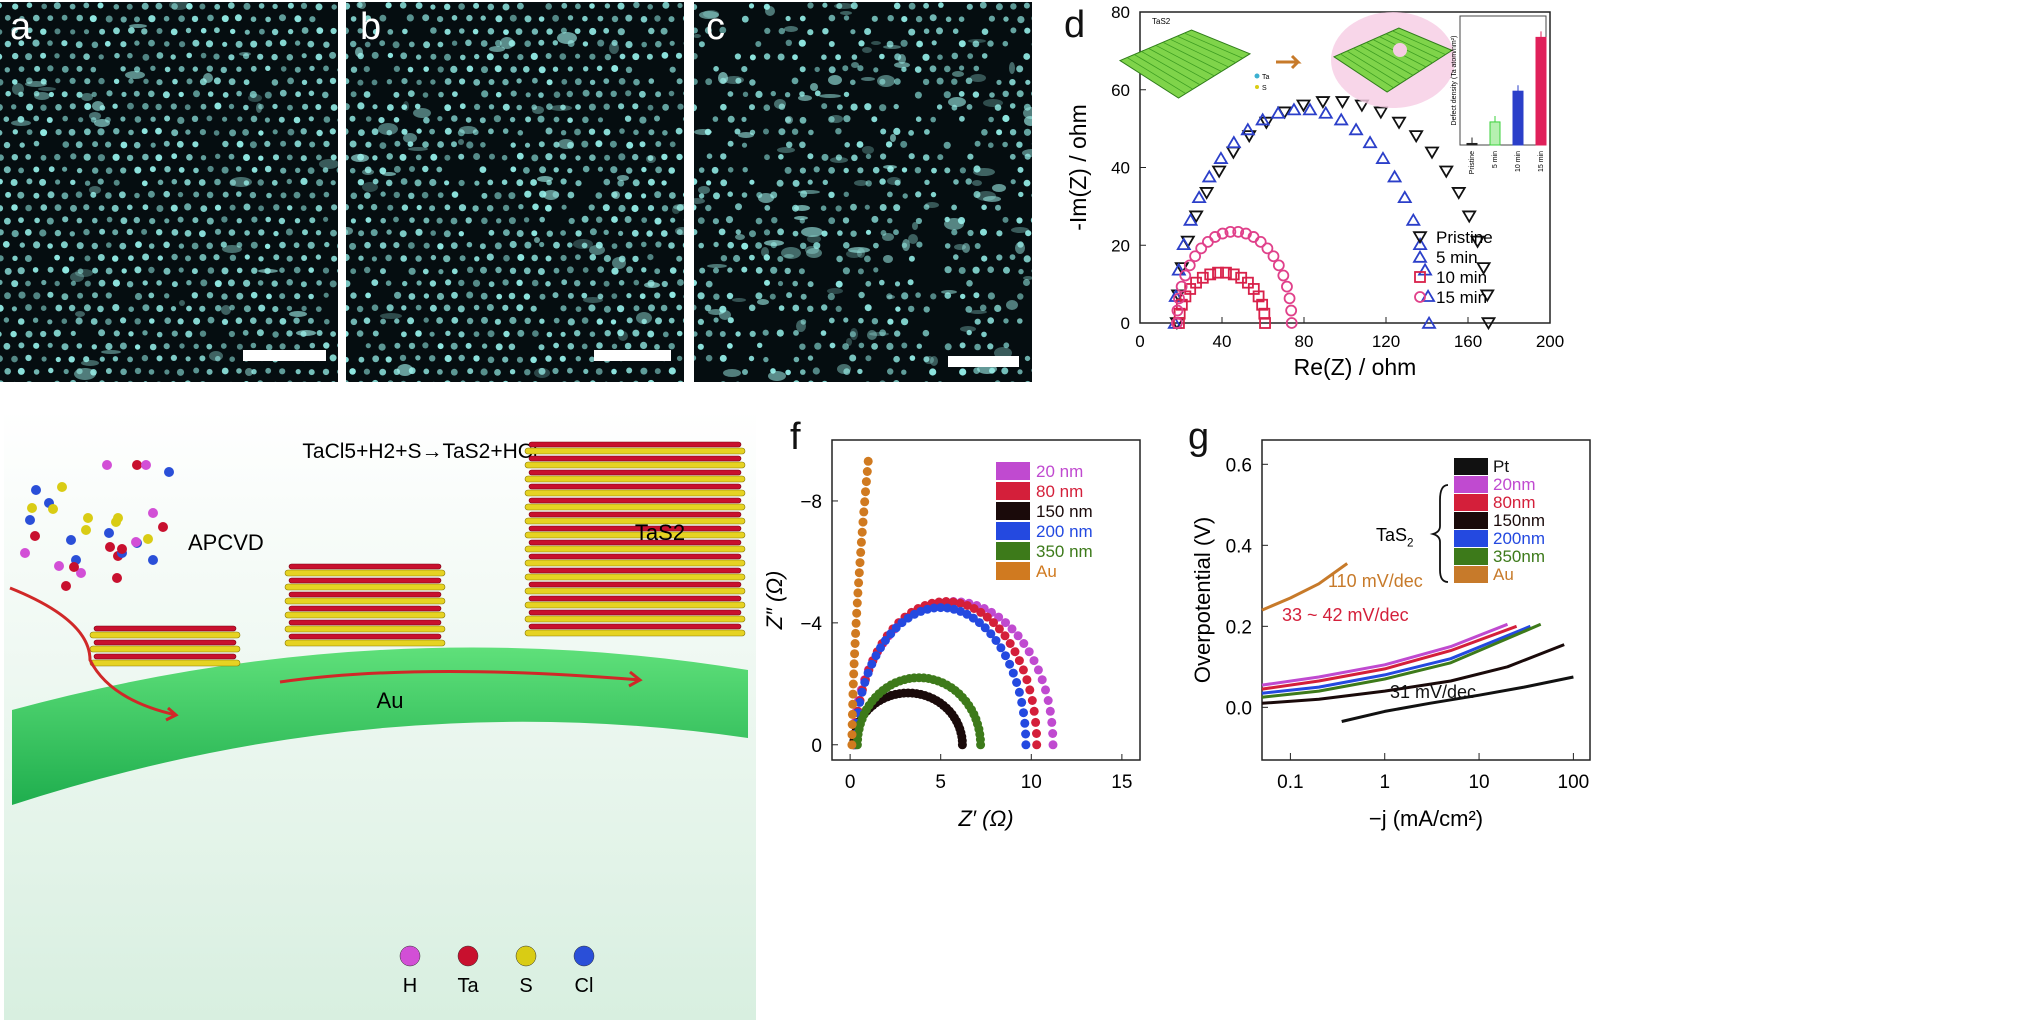 The image size is (2020, 1033). What do you see at coordinates (1185, 60) in the screenshot?
I see `sheet-grid` at bounding box center [1185, 60].